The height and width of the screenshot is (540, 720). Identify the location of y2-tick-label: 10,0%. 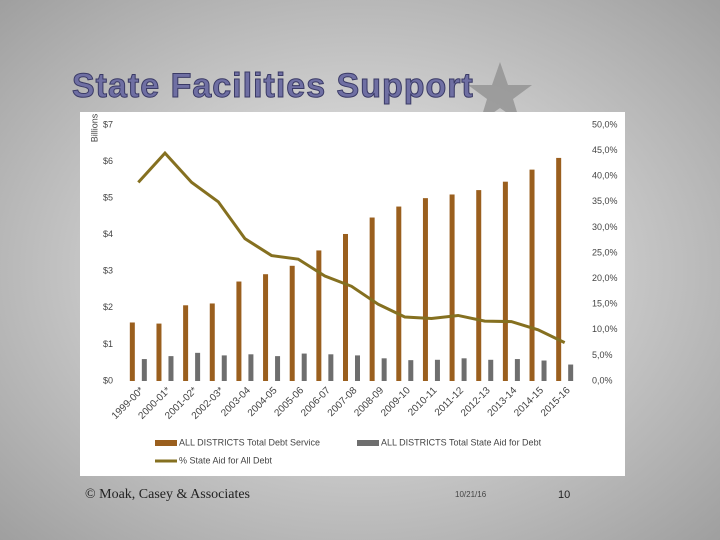
(605, 329).